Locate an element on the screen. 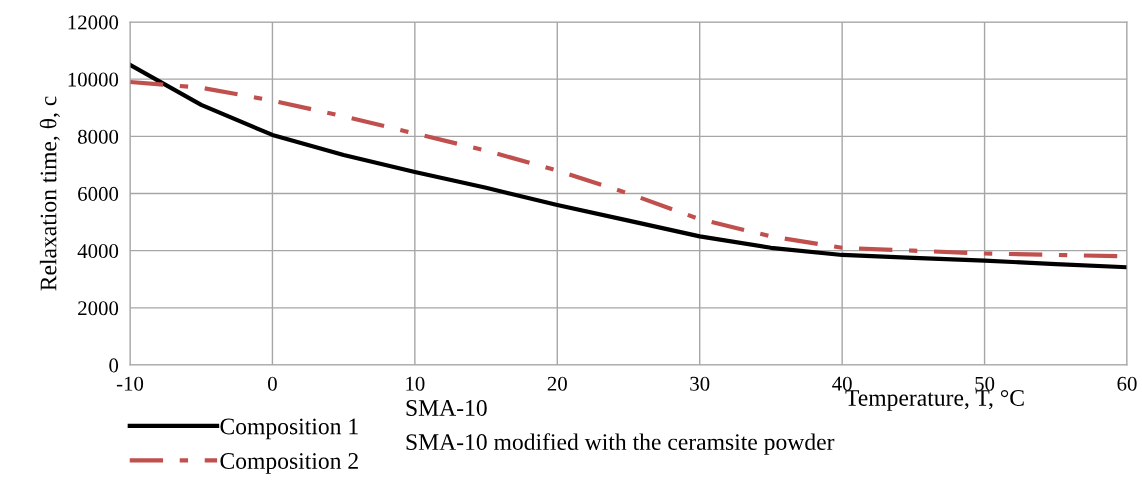 The height and width of the screenshot is (495, 1142). x-tick-label: 60 is located at coordinates (1127, 383).